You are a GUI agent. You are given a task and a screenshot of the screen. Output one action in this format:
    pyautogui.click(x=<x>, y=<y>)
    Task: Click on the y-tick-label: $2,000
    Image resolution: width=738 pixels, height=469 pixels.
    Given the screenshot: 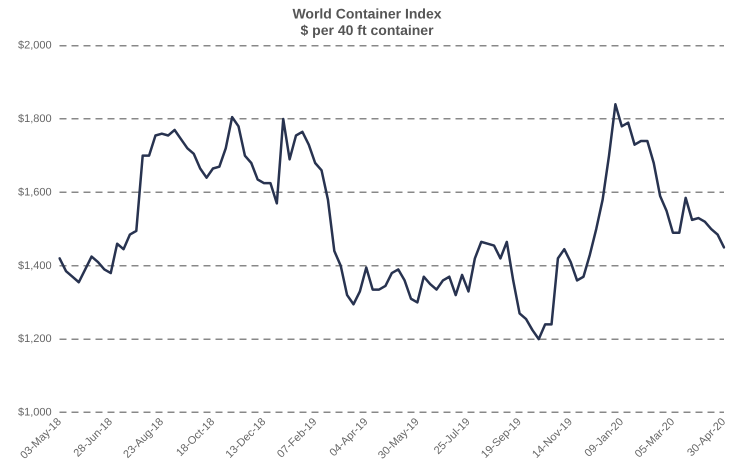 What is the action you would take?
    pyautogui.click(x=35, y=46)
    